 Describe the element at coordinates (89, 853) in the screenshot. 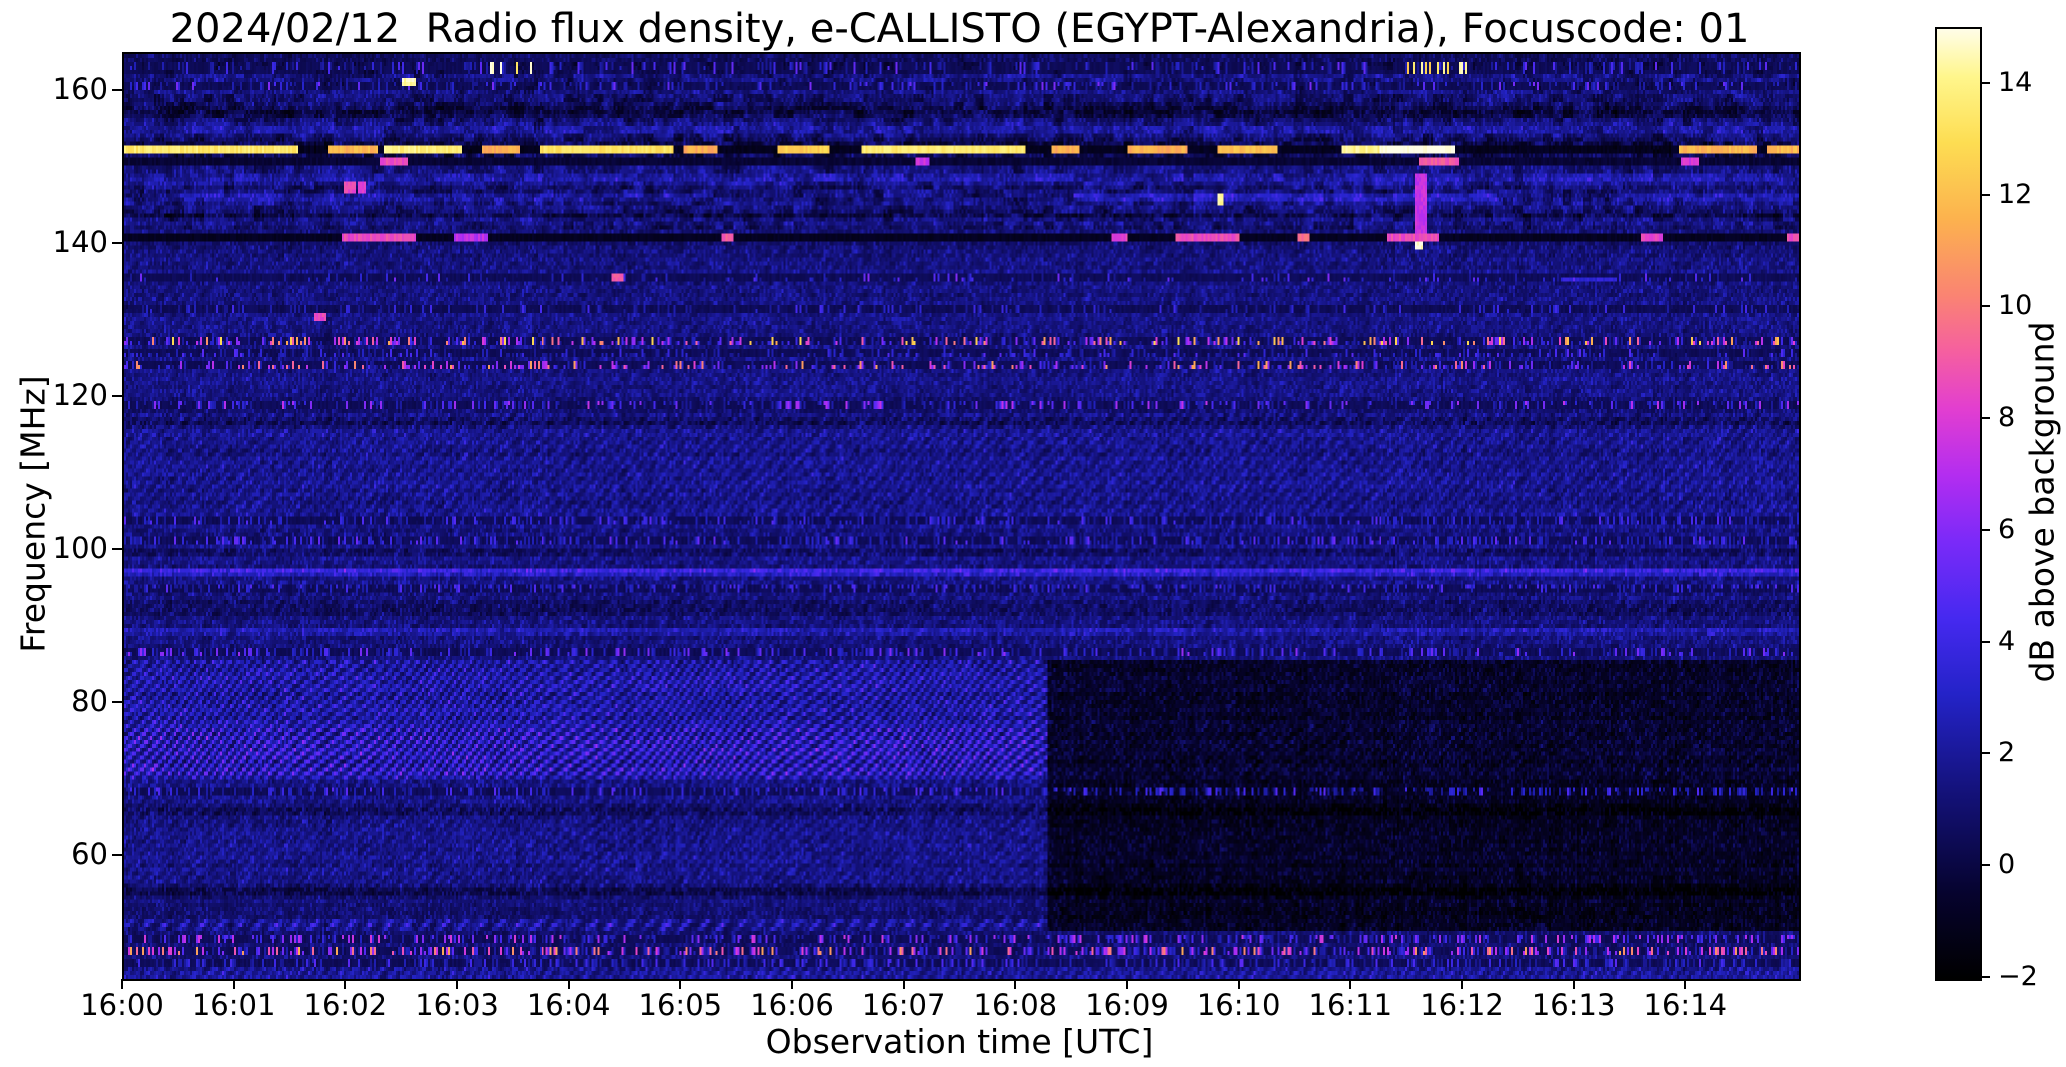

I see `y-tick-label: 60` at that location.